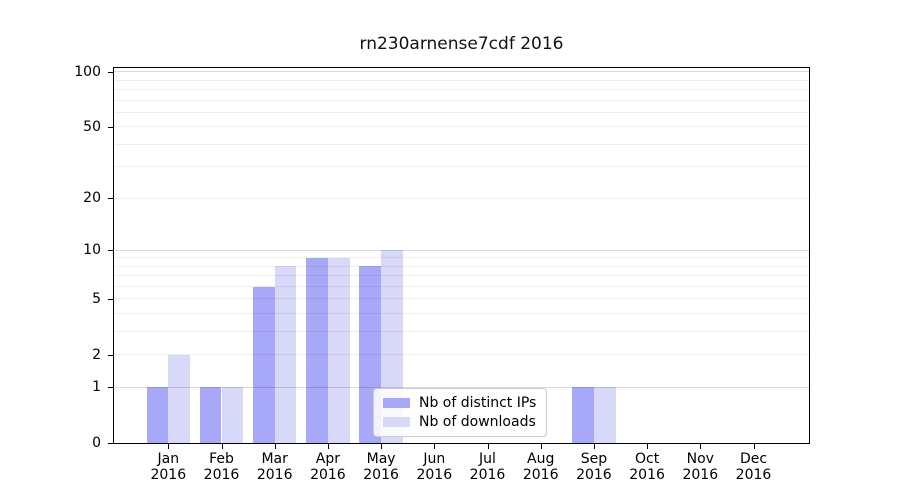 The image size is (900, 500). I want to click on legend-swatch-downloads, so click(396, 422).